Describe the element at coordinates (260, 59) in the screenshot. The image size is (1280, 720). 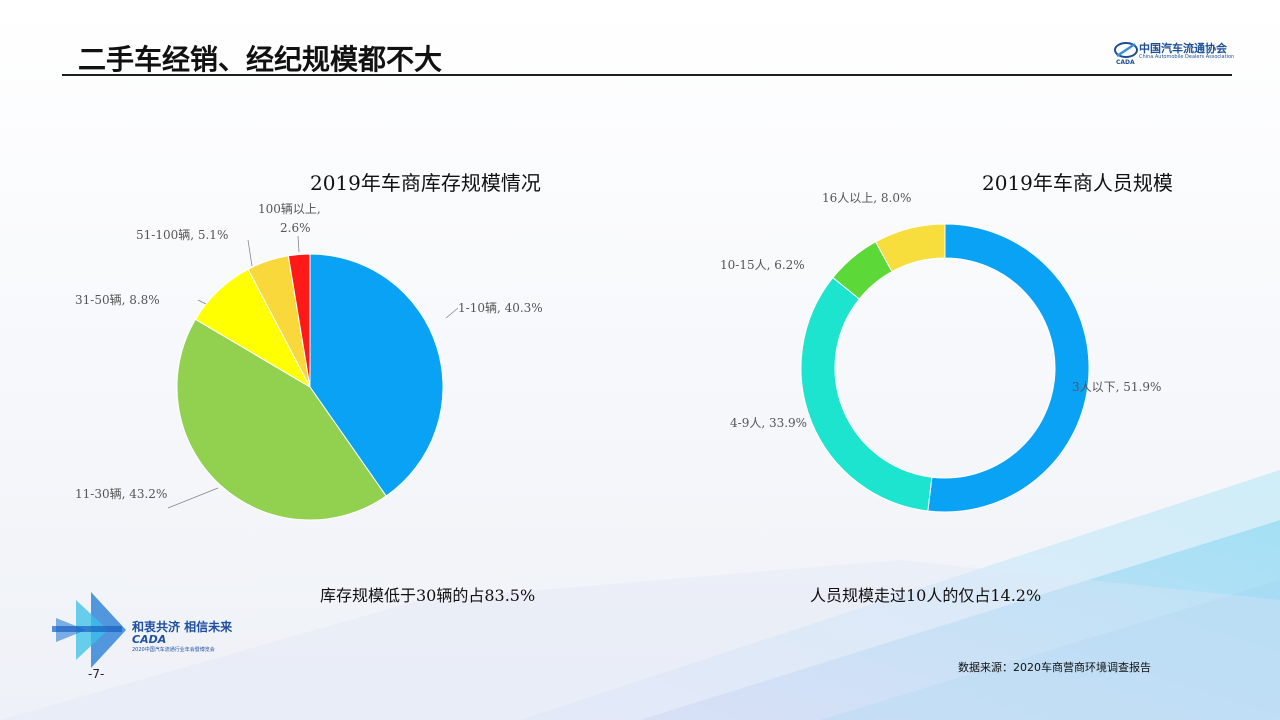
I see `page-title: 二手车经销、经纪规模都不大` at that location.